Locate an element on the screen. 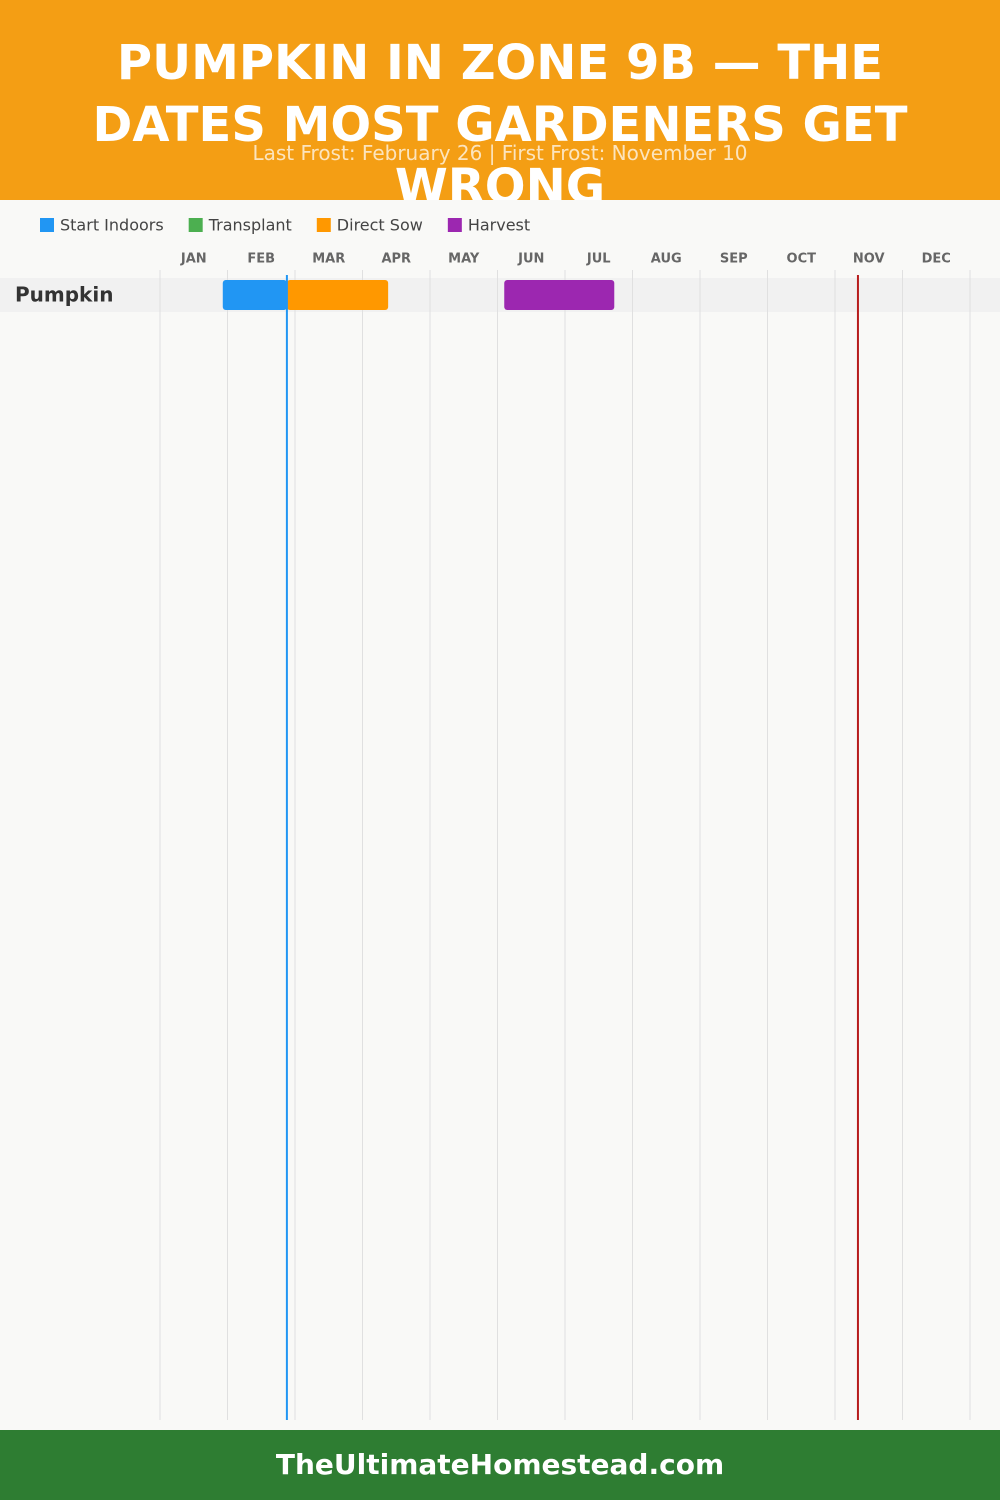 The height and width of the screenshot is (1500, 1000). month-label: MAR is located at coordinates (328, 259).